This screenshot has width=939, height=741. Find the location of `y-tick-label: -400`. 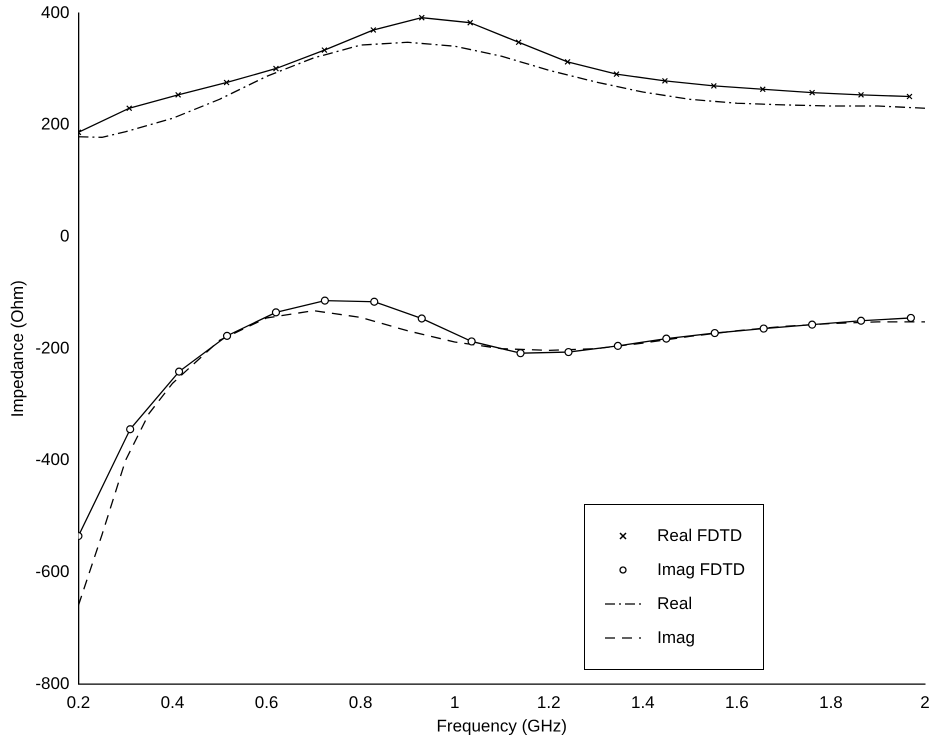

y-tick-label: -400 is located at coordinates (52, 460).